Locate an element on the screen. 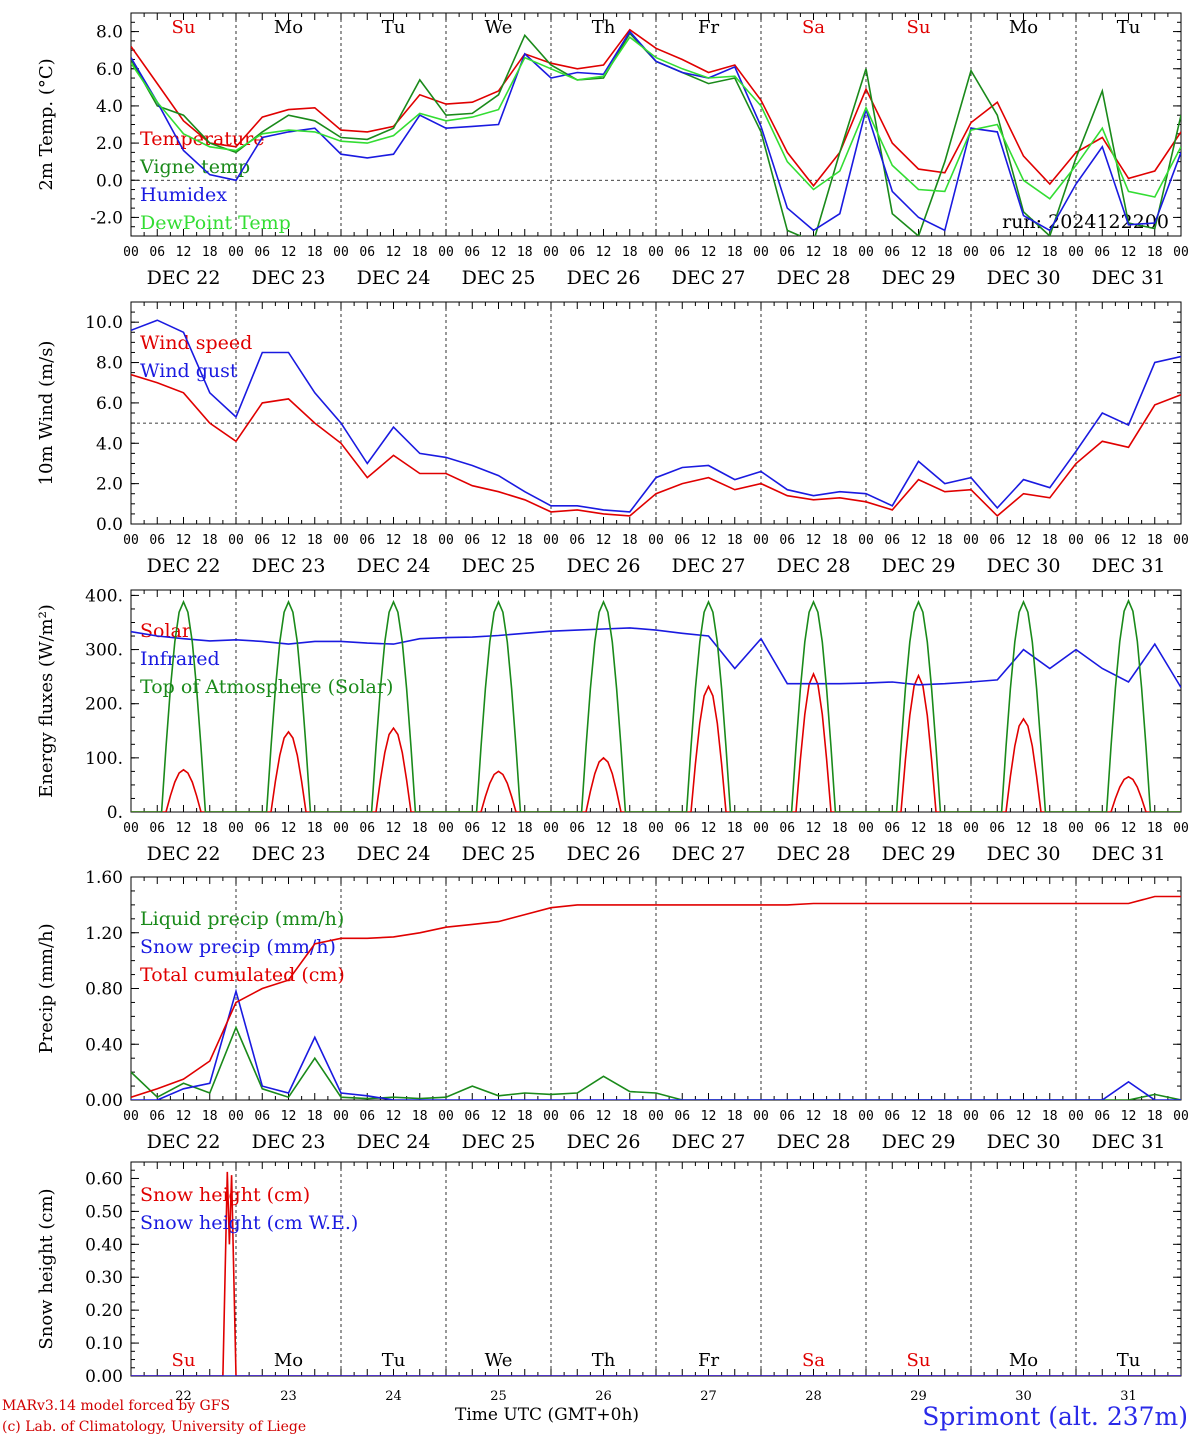 Image resolution: width=1194 pixels, height=1440 pixels. day-number-label: 24 is located at coordinates (393, 1396).